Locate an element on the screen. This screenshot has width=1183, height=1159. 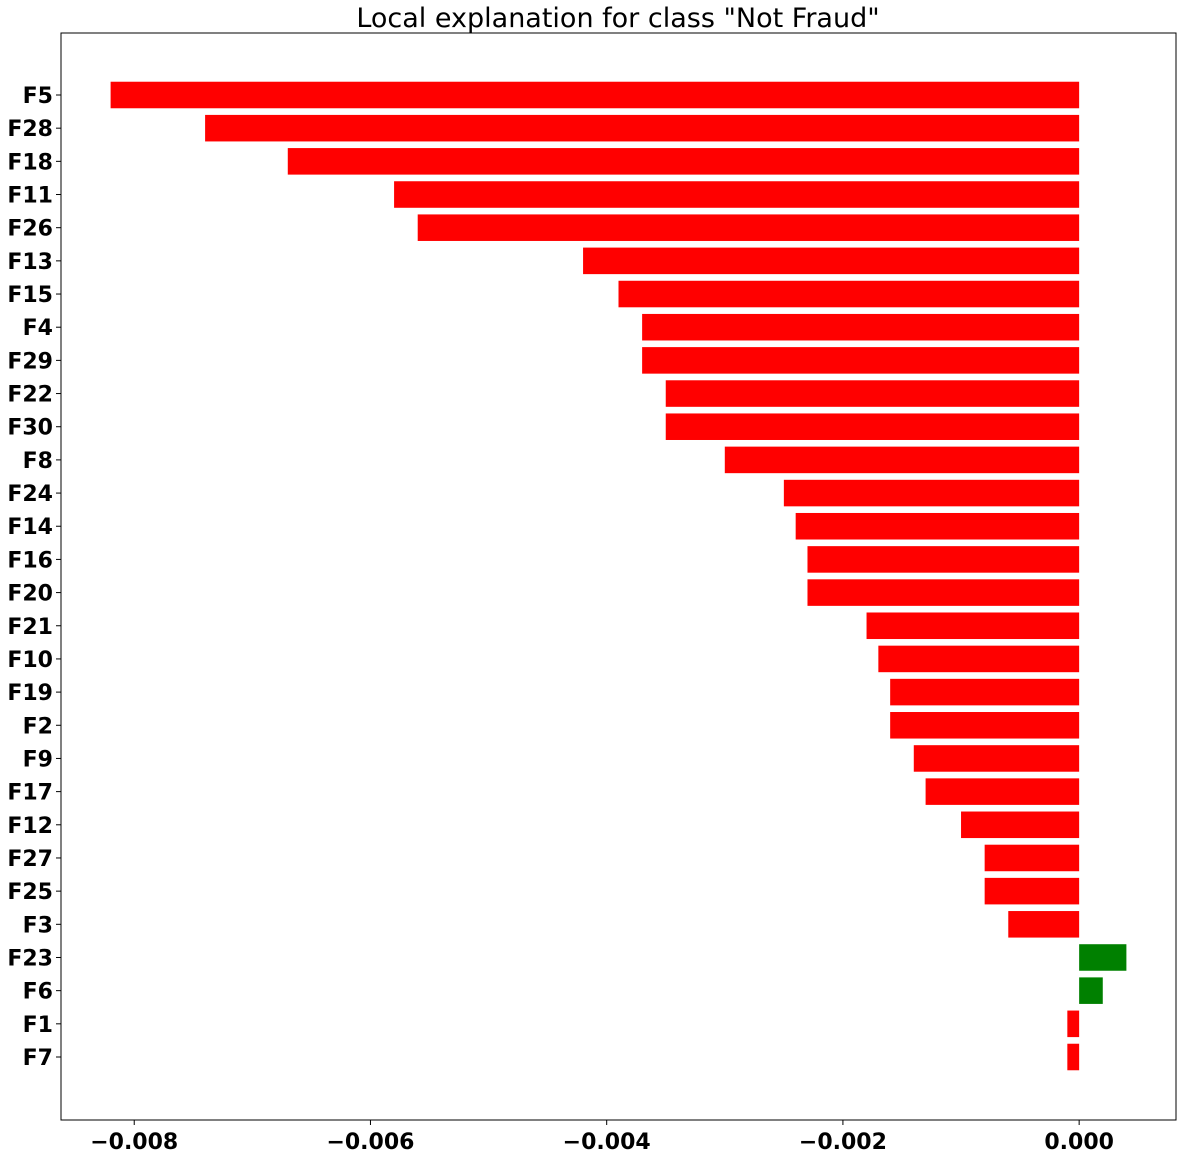
bar-f2 is located at coordinates (985, 725).